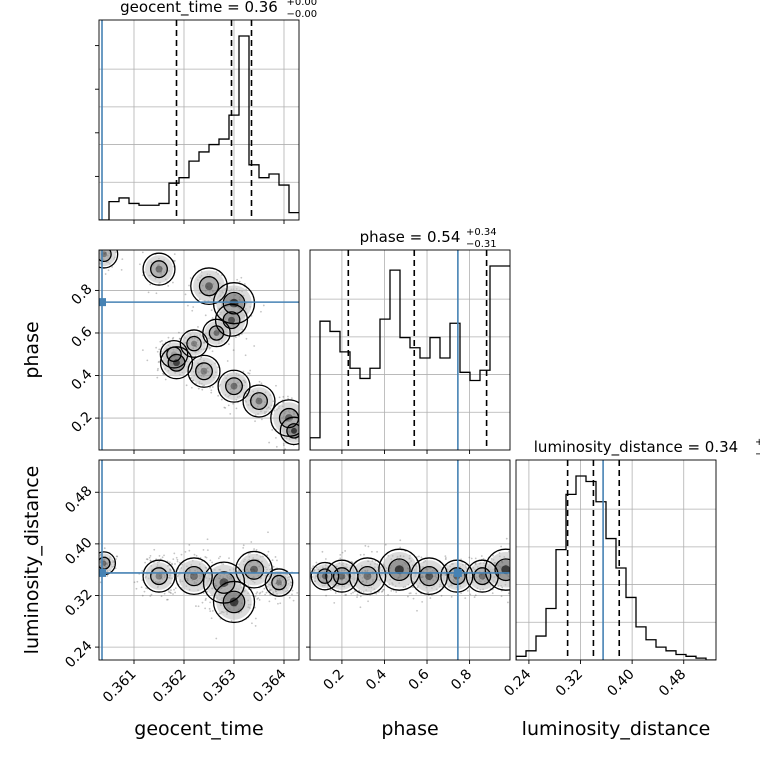 This screenshot has height=764, width=760. I want to click on x-axis-label-geocent_time: geocent_time, so click(198, 729).